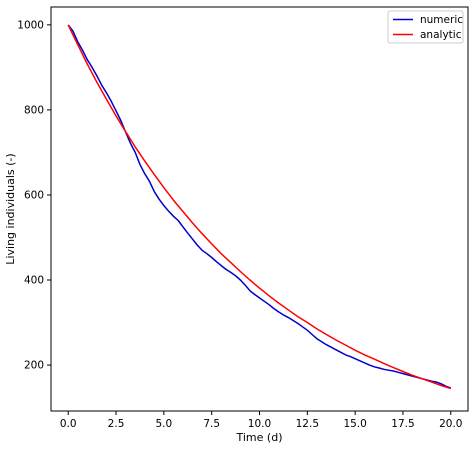 The height and width of the screenshot is (452, 474). Describe the element at coordinates (259, 424) in the screenshot. I see `x-tick-label: 10.0` at that location.